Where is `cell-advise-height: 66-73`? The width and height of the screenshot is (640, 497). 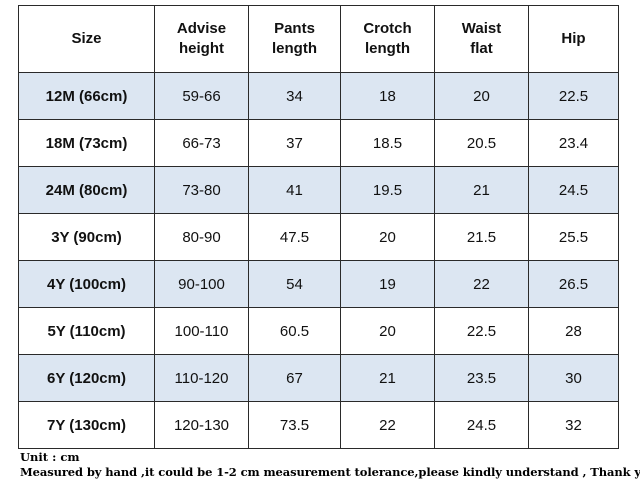 cell-advise-height: 66-73 is located at coordinates (201, 143).